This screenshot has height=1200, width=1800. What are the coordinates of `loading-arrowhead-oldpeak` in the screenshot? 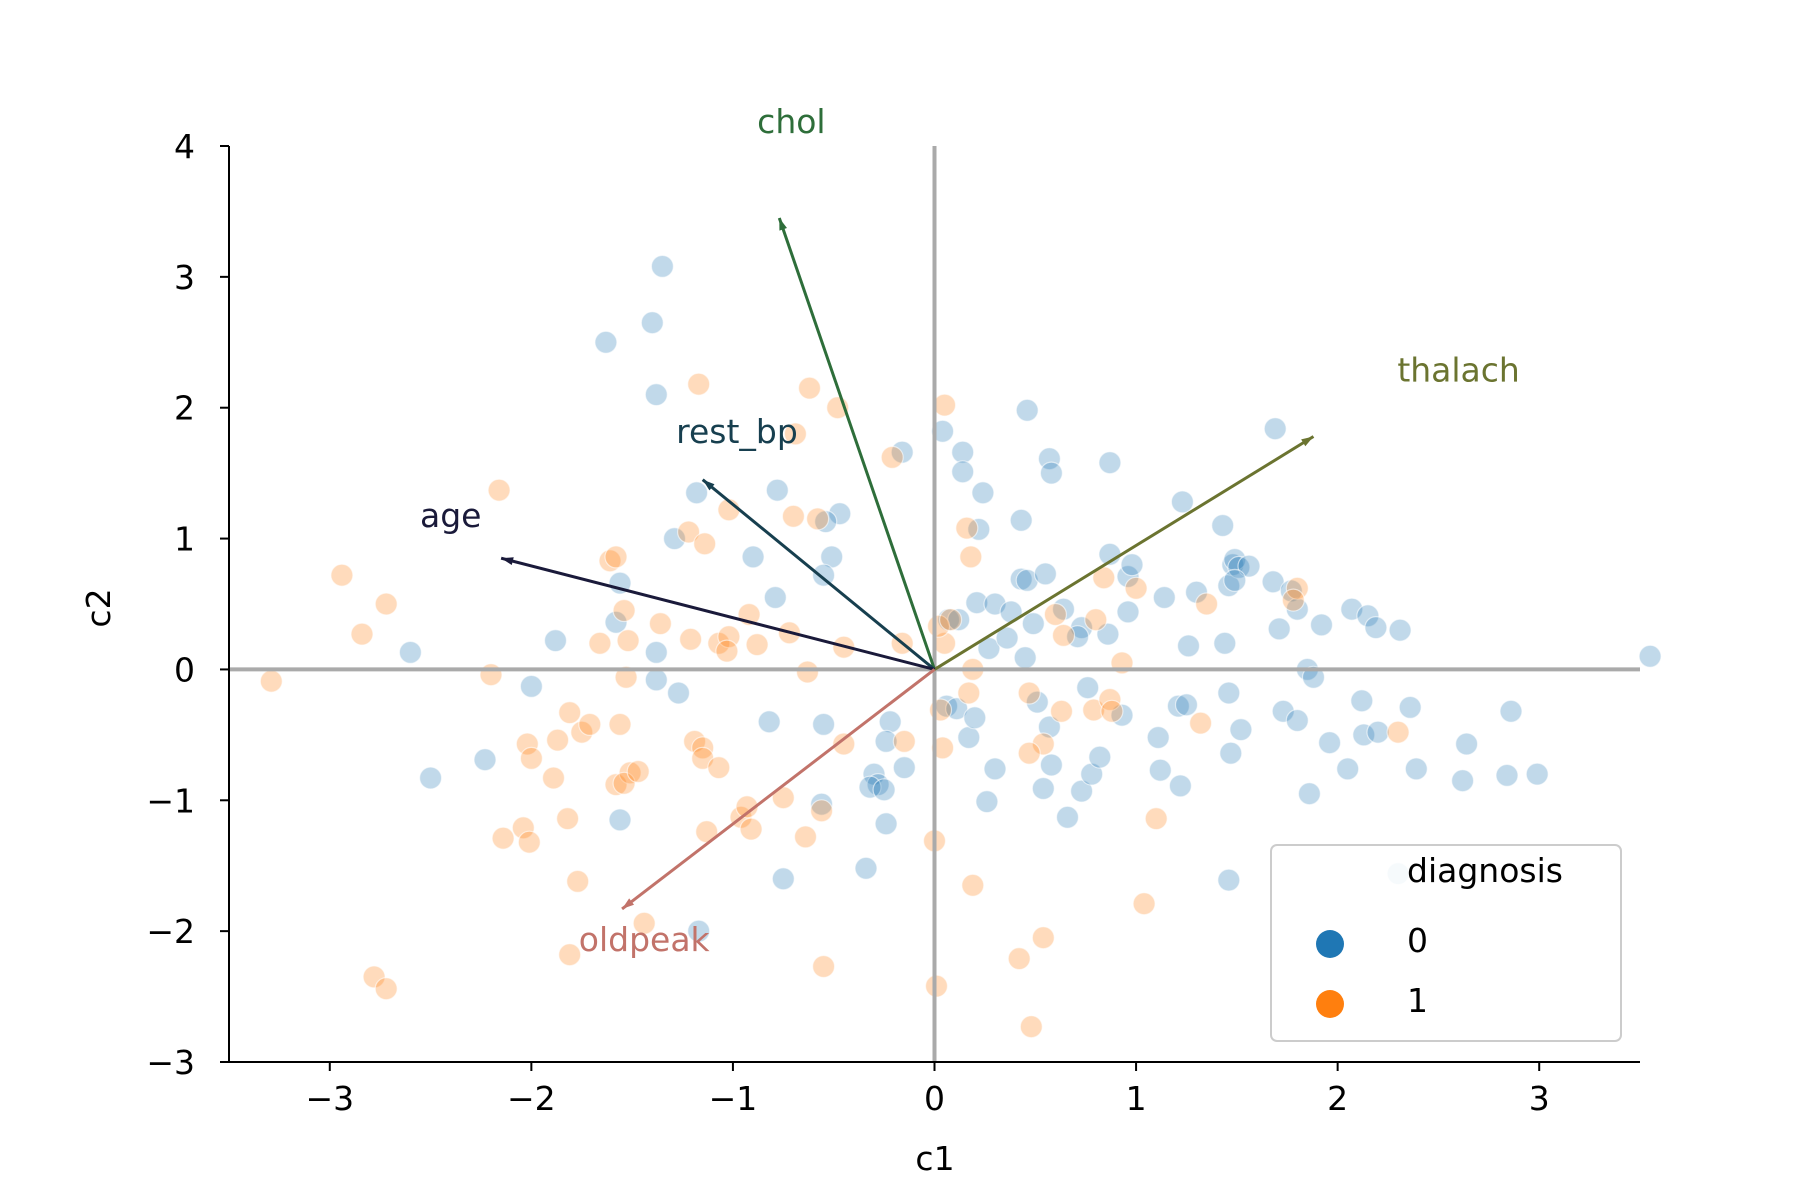 It's located at (628, 903).